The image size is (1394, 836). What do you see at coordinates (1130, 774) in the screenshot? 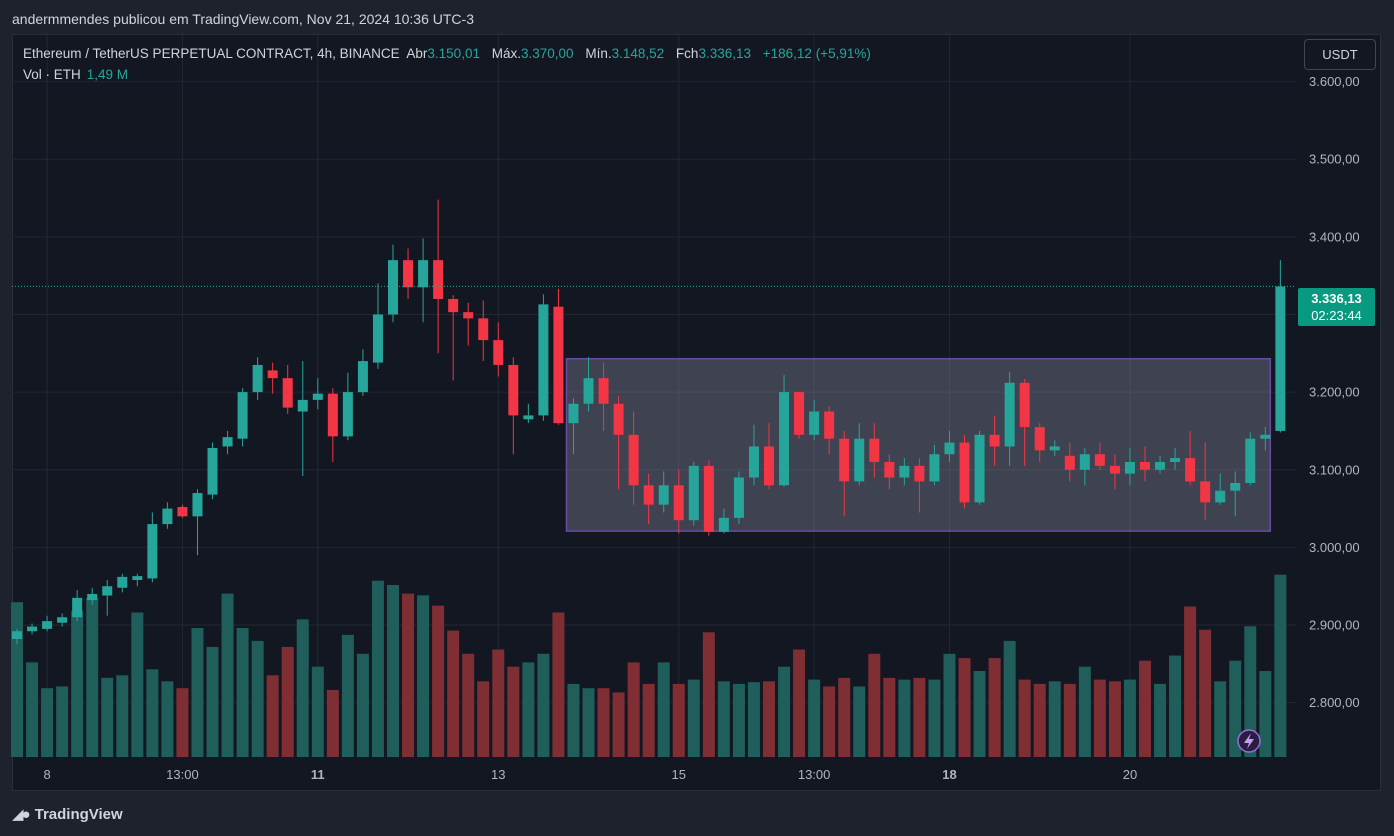
I see `time-tick-label: 20` at bounding box center [1130, 774].